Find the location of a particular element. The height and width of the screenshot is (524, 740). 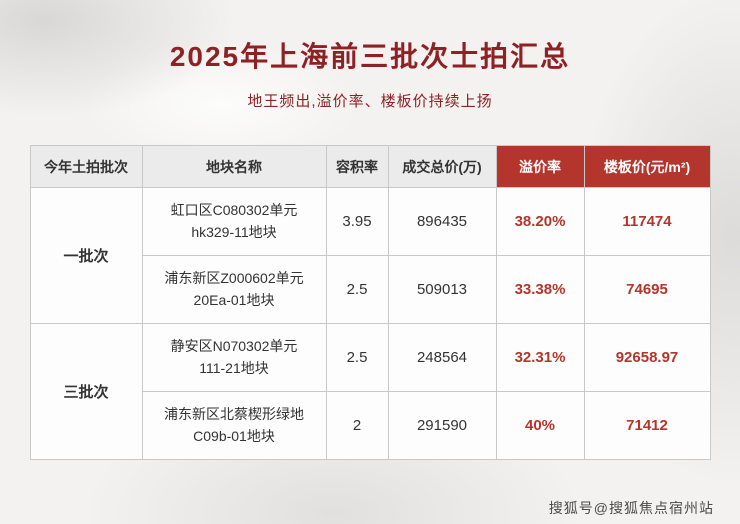

plot-name-cell: 浦东新区北蔡楔形绿地 C09b-01地块 is located at coordinates (234, 425).